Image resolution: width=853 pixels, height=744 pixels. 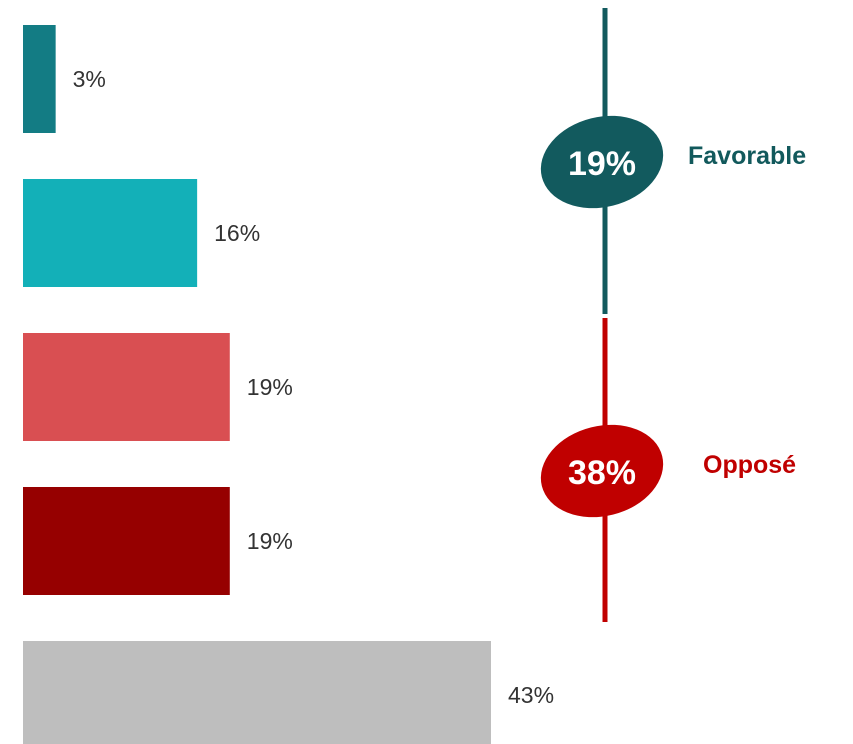 I want to click on oppose-value: 38%, so click(x=602, y=473).